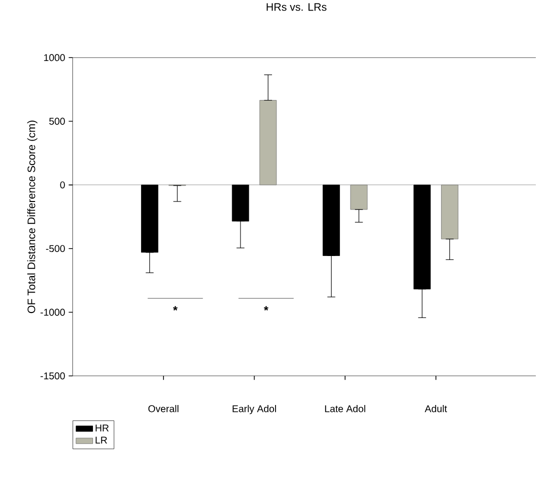 The height and width of the screenshot is (496, 536). What do you see at coordinates (32, 217) in the screenshot?
I see `y-axis-title: OF Total Distance Difference Score (cm)` at bounding box center [32, 217].